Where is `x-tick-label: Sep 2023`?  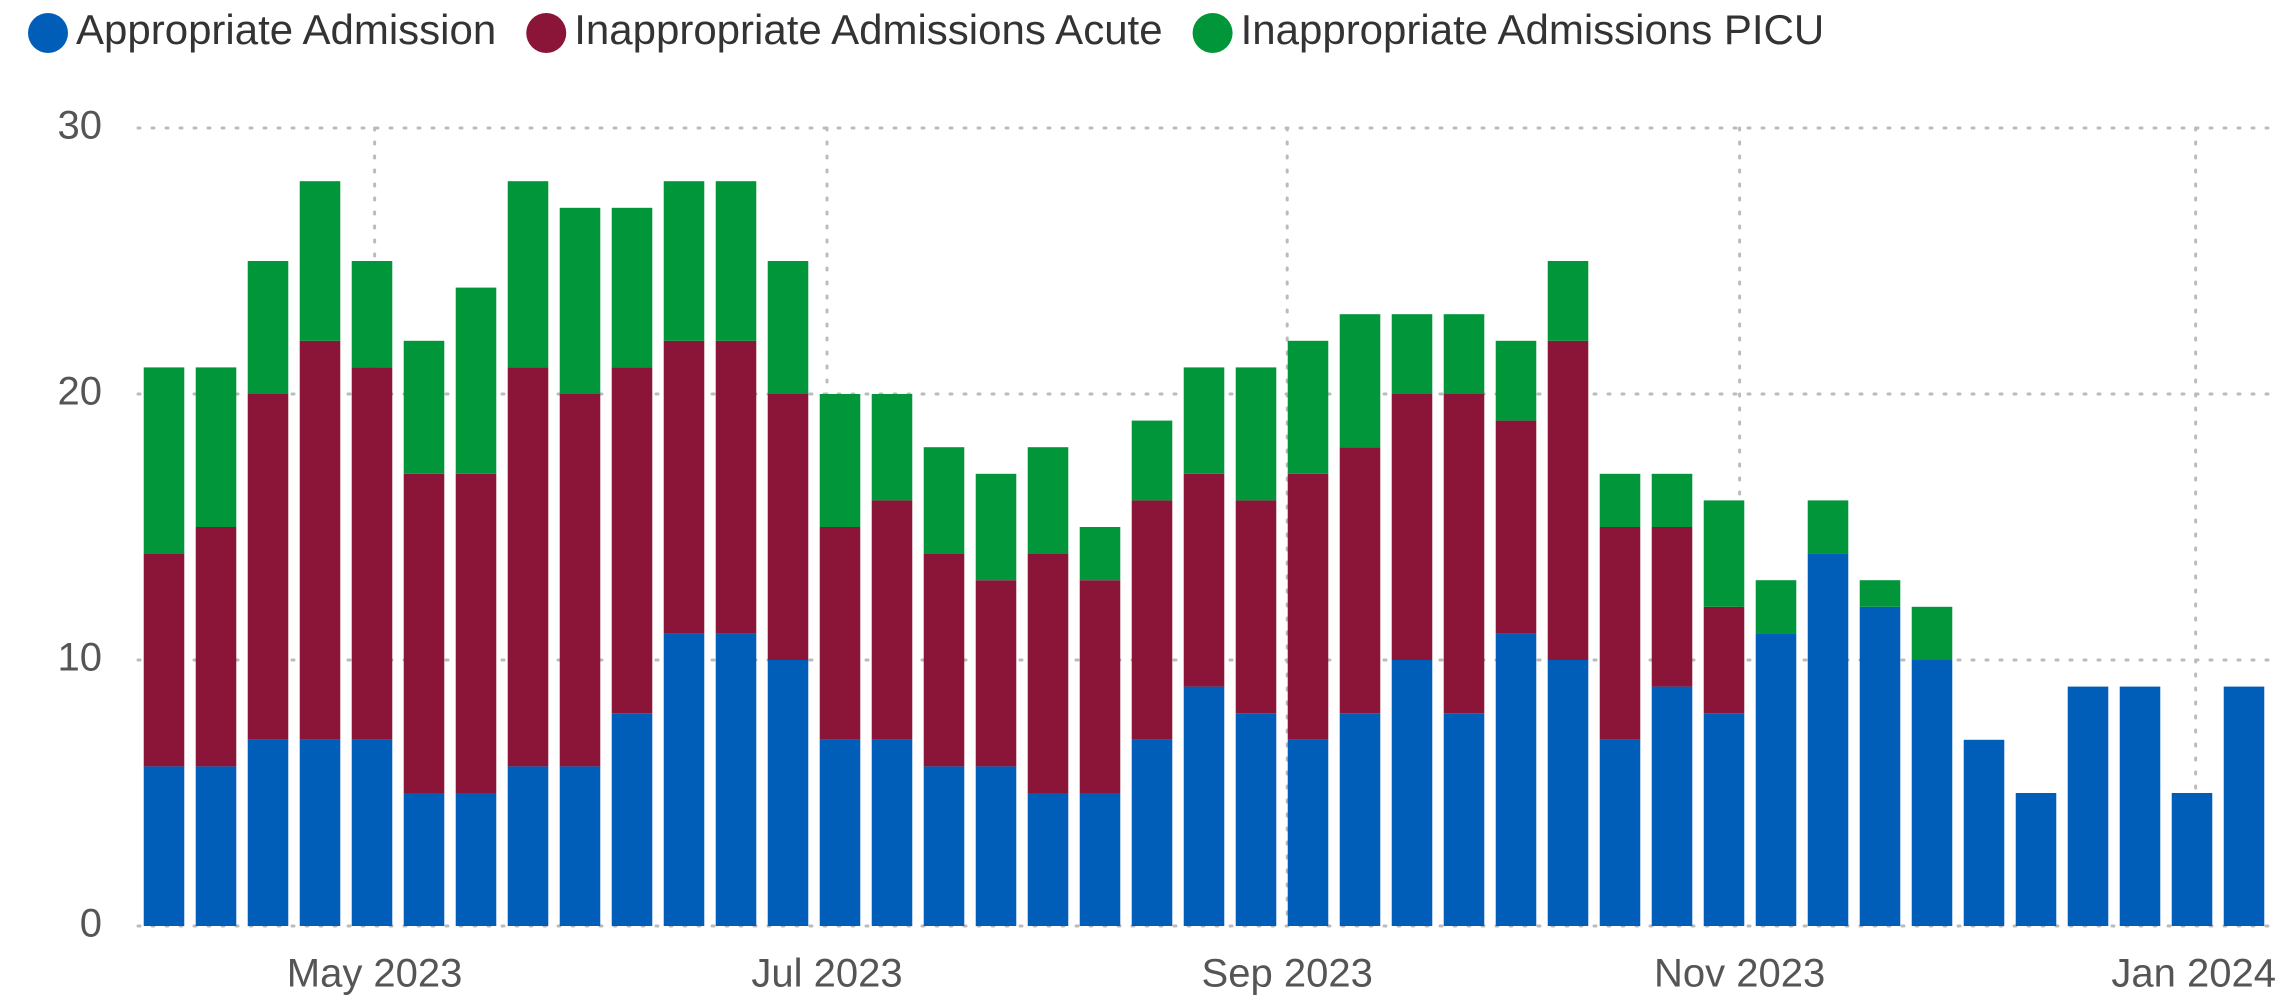 x-tick-label: Sep 2023 is located at coordinates (1287, 974).